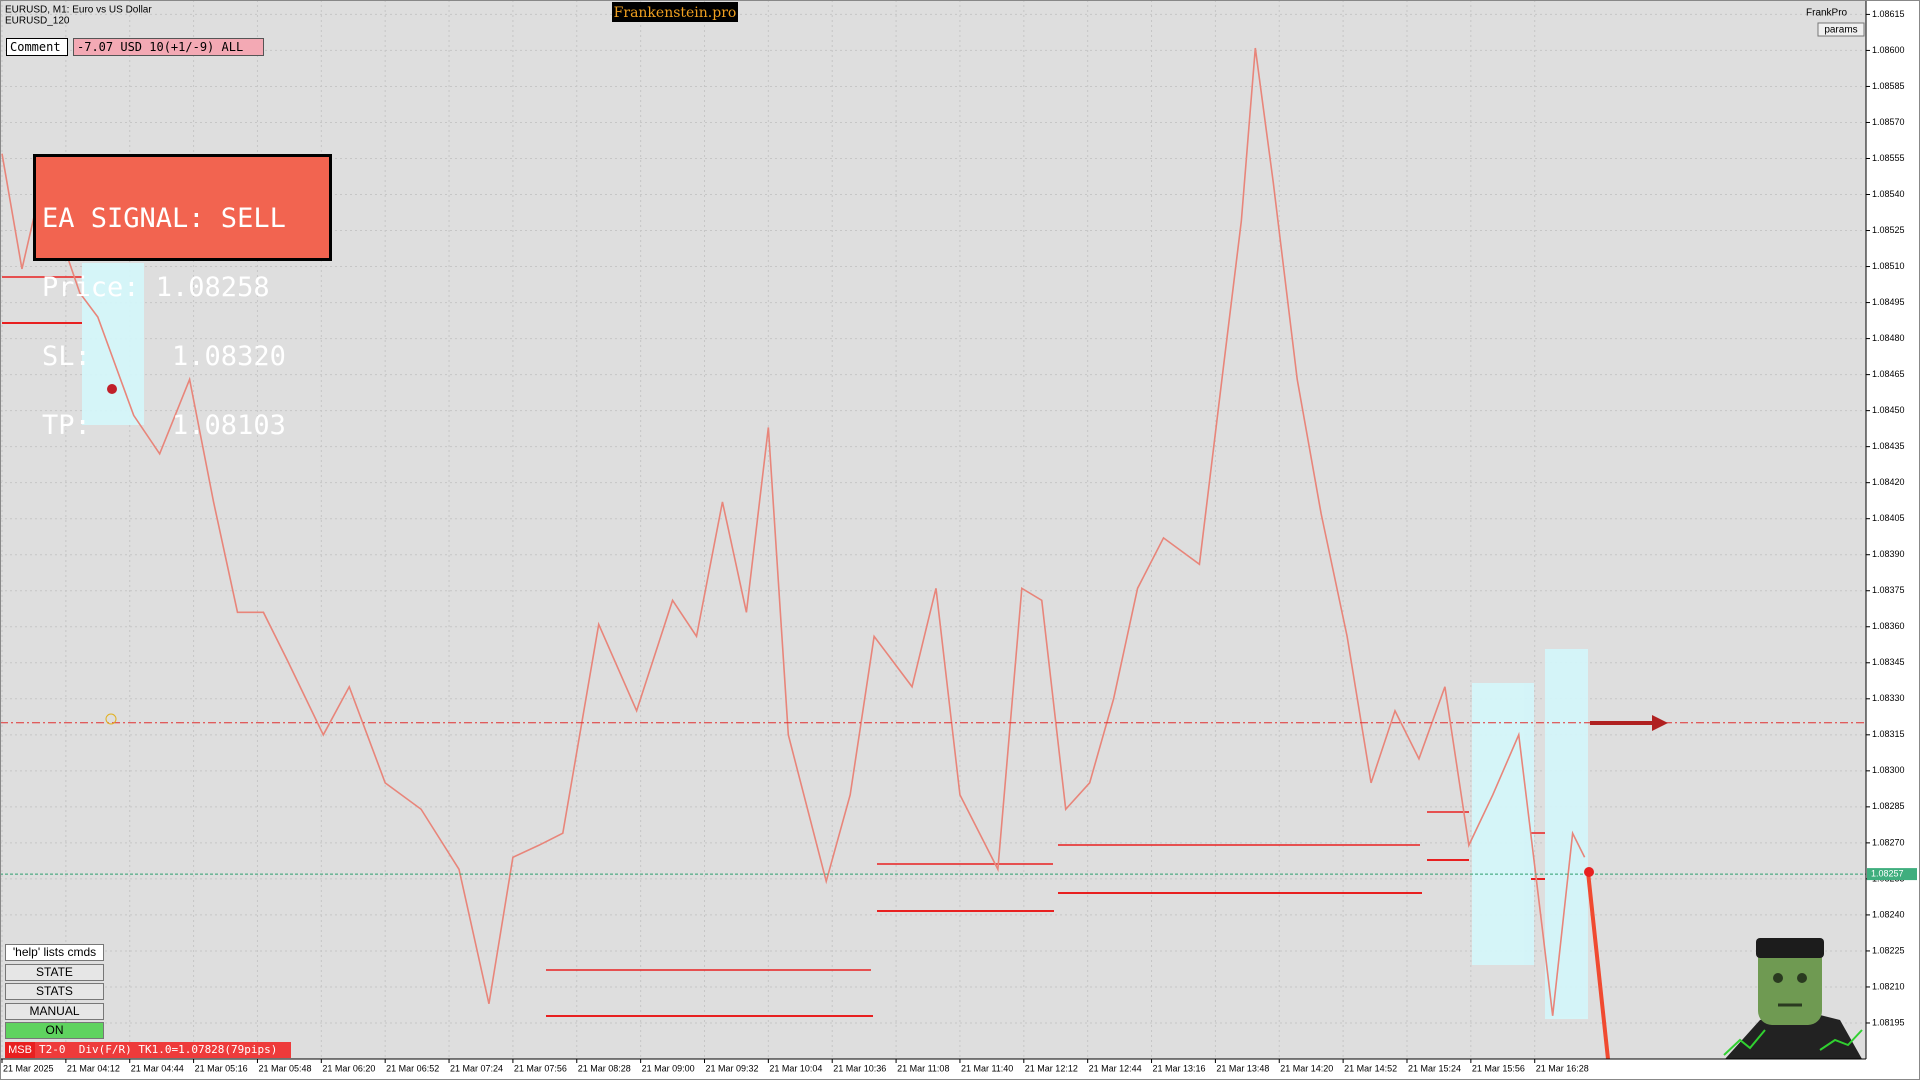 This screenshot has height=1080, width=1920. I want to click on y-tick-label: 1.08360, so click(1888, 626).